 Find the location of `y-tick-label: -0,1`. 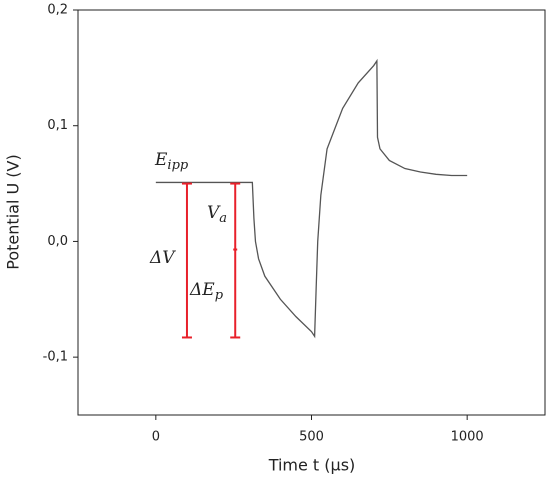

y-tick-label: -0,1 is located at coordinates (55, 357).